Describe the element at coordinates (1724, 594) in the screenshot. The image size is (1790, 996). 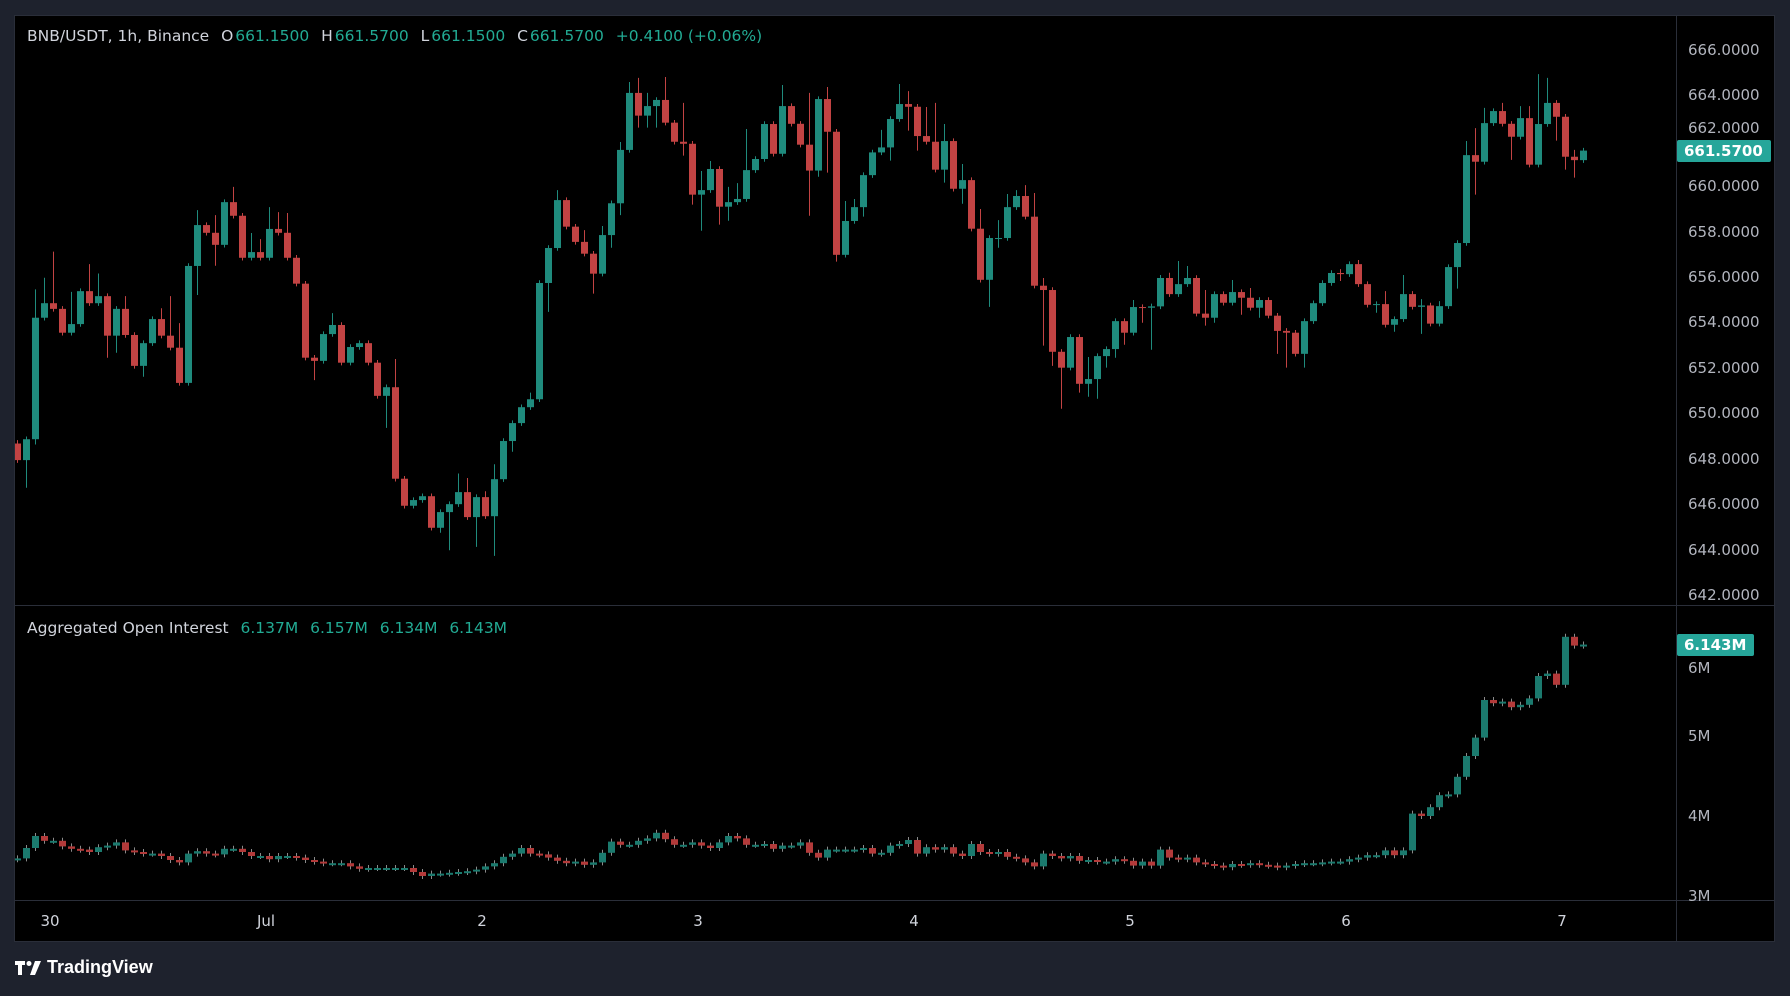
I see `price-tick-label: 642.0000` at that location.